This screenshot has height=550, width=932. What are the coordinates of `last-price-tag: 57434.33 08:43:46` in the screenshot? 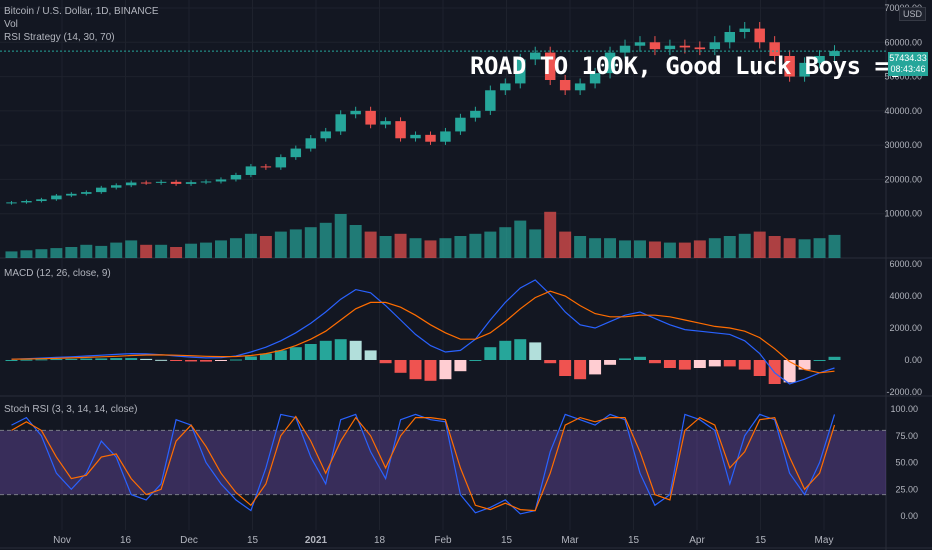 It's located at (908, 64).